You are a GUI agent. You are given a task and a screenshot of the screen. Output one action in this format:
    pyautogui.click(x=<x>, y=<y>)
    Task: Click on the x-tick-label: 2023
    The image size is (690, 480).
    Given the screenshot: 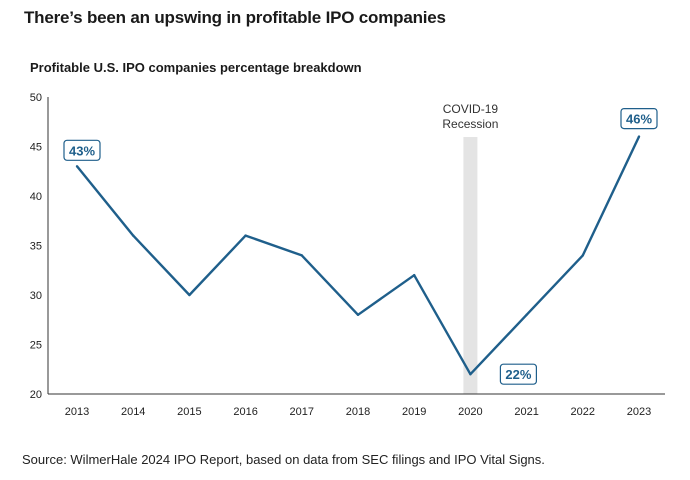 What is the action you would take?
    pyautogui.click(x=639, y=412)
    